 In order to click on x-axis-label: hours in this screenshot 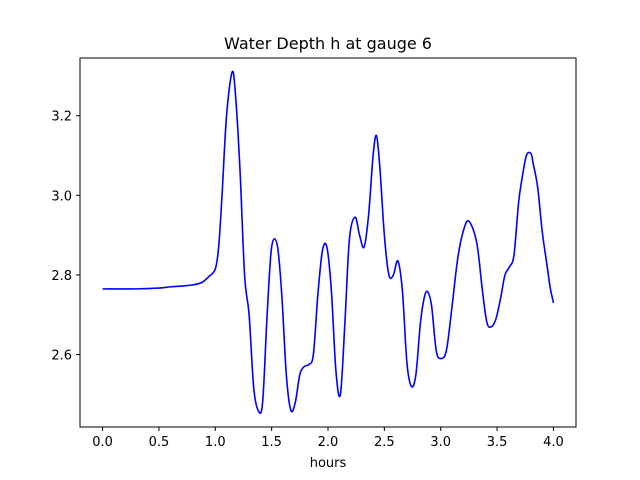, I will do `click(328, 463)`.